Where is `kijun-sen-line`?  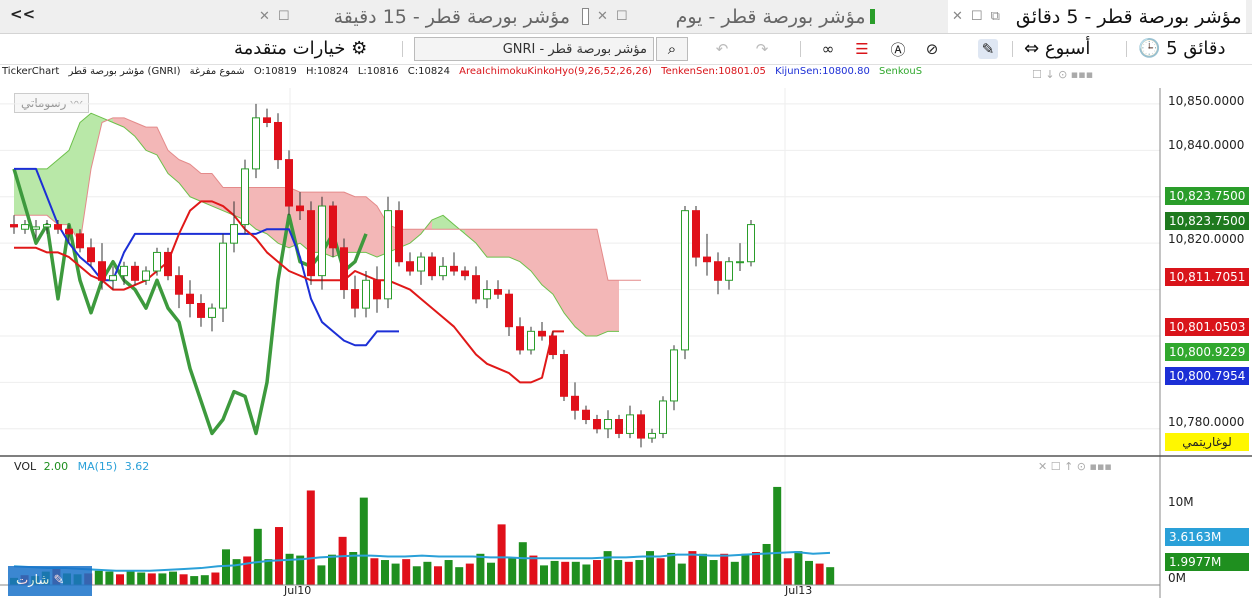
kijun-sen-line is located at coordinates (206, 257).